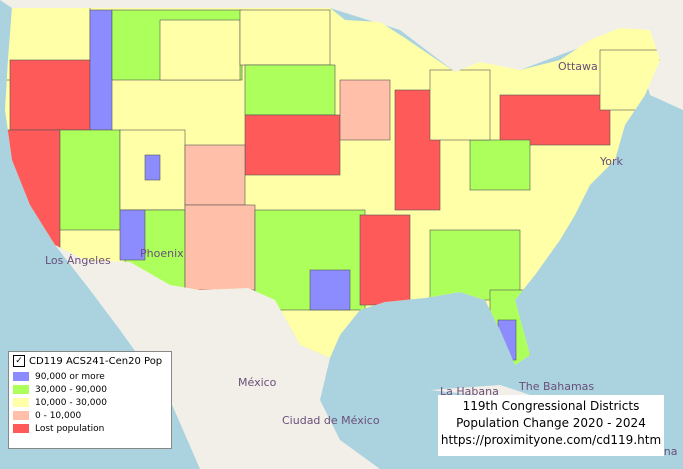 The image size is (683, 469). Describe the element at coordinates (578, 66) in the screenshot. I see `place-label: Ottawa` at that location.